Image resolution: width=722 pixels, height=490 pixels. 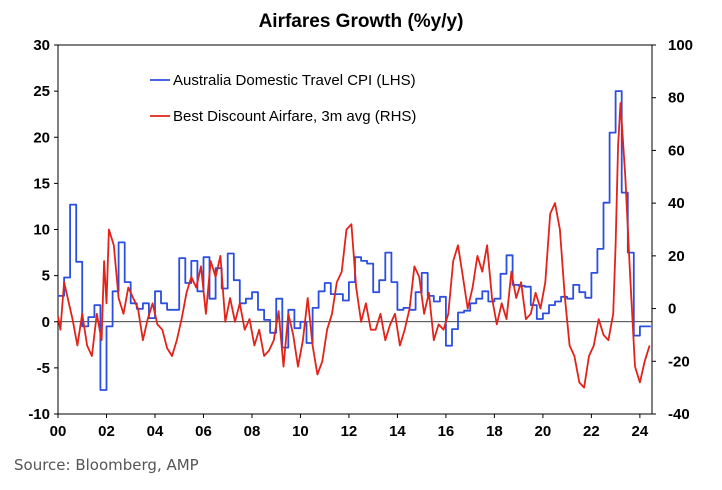 I want to click on right-tick-label: 40, so click(x=676, y=203).